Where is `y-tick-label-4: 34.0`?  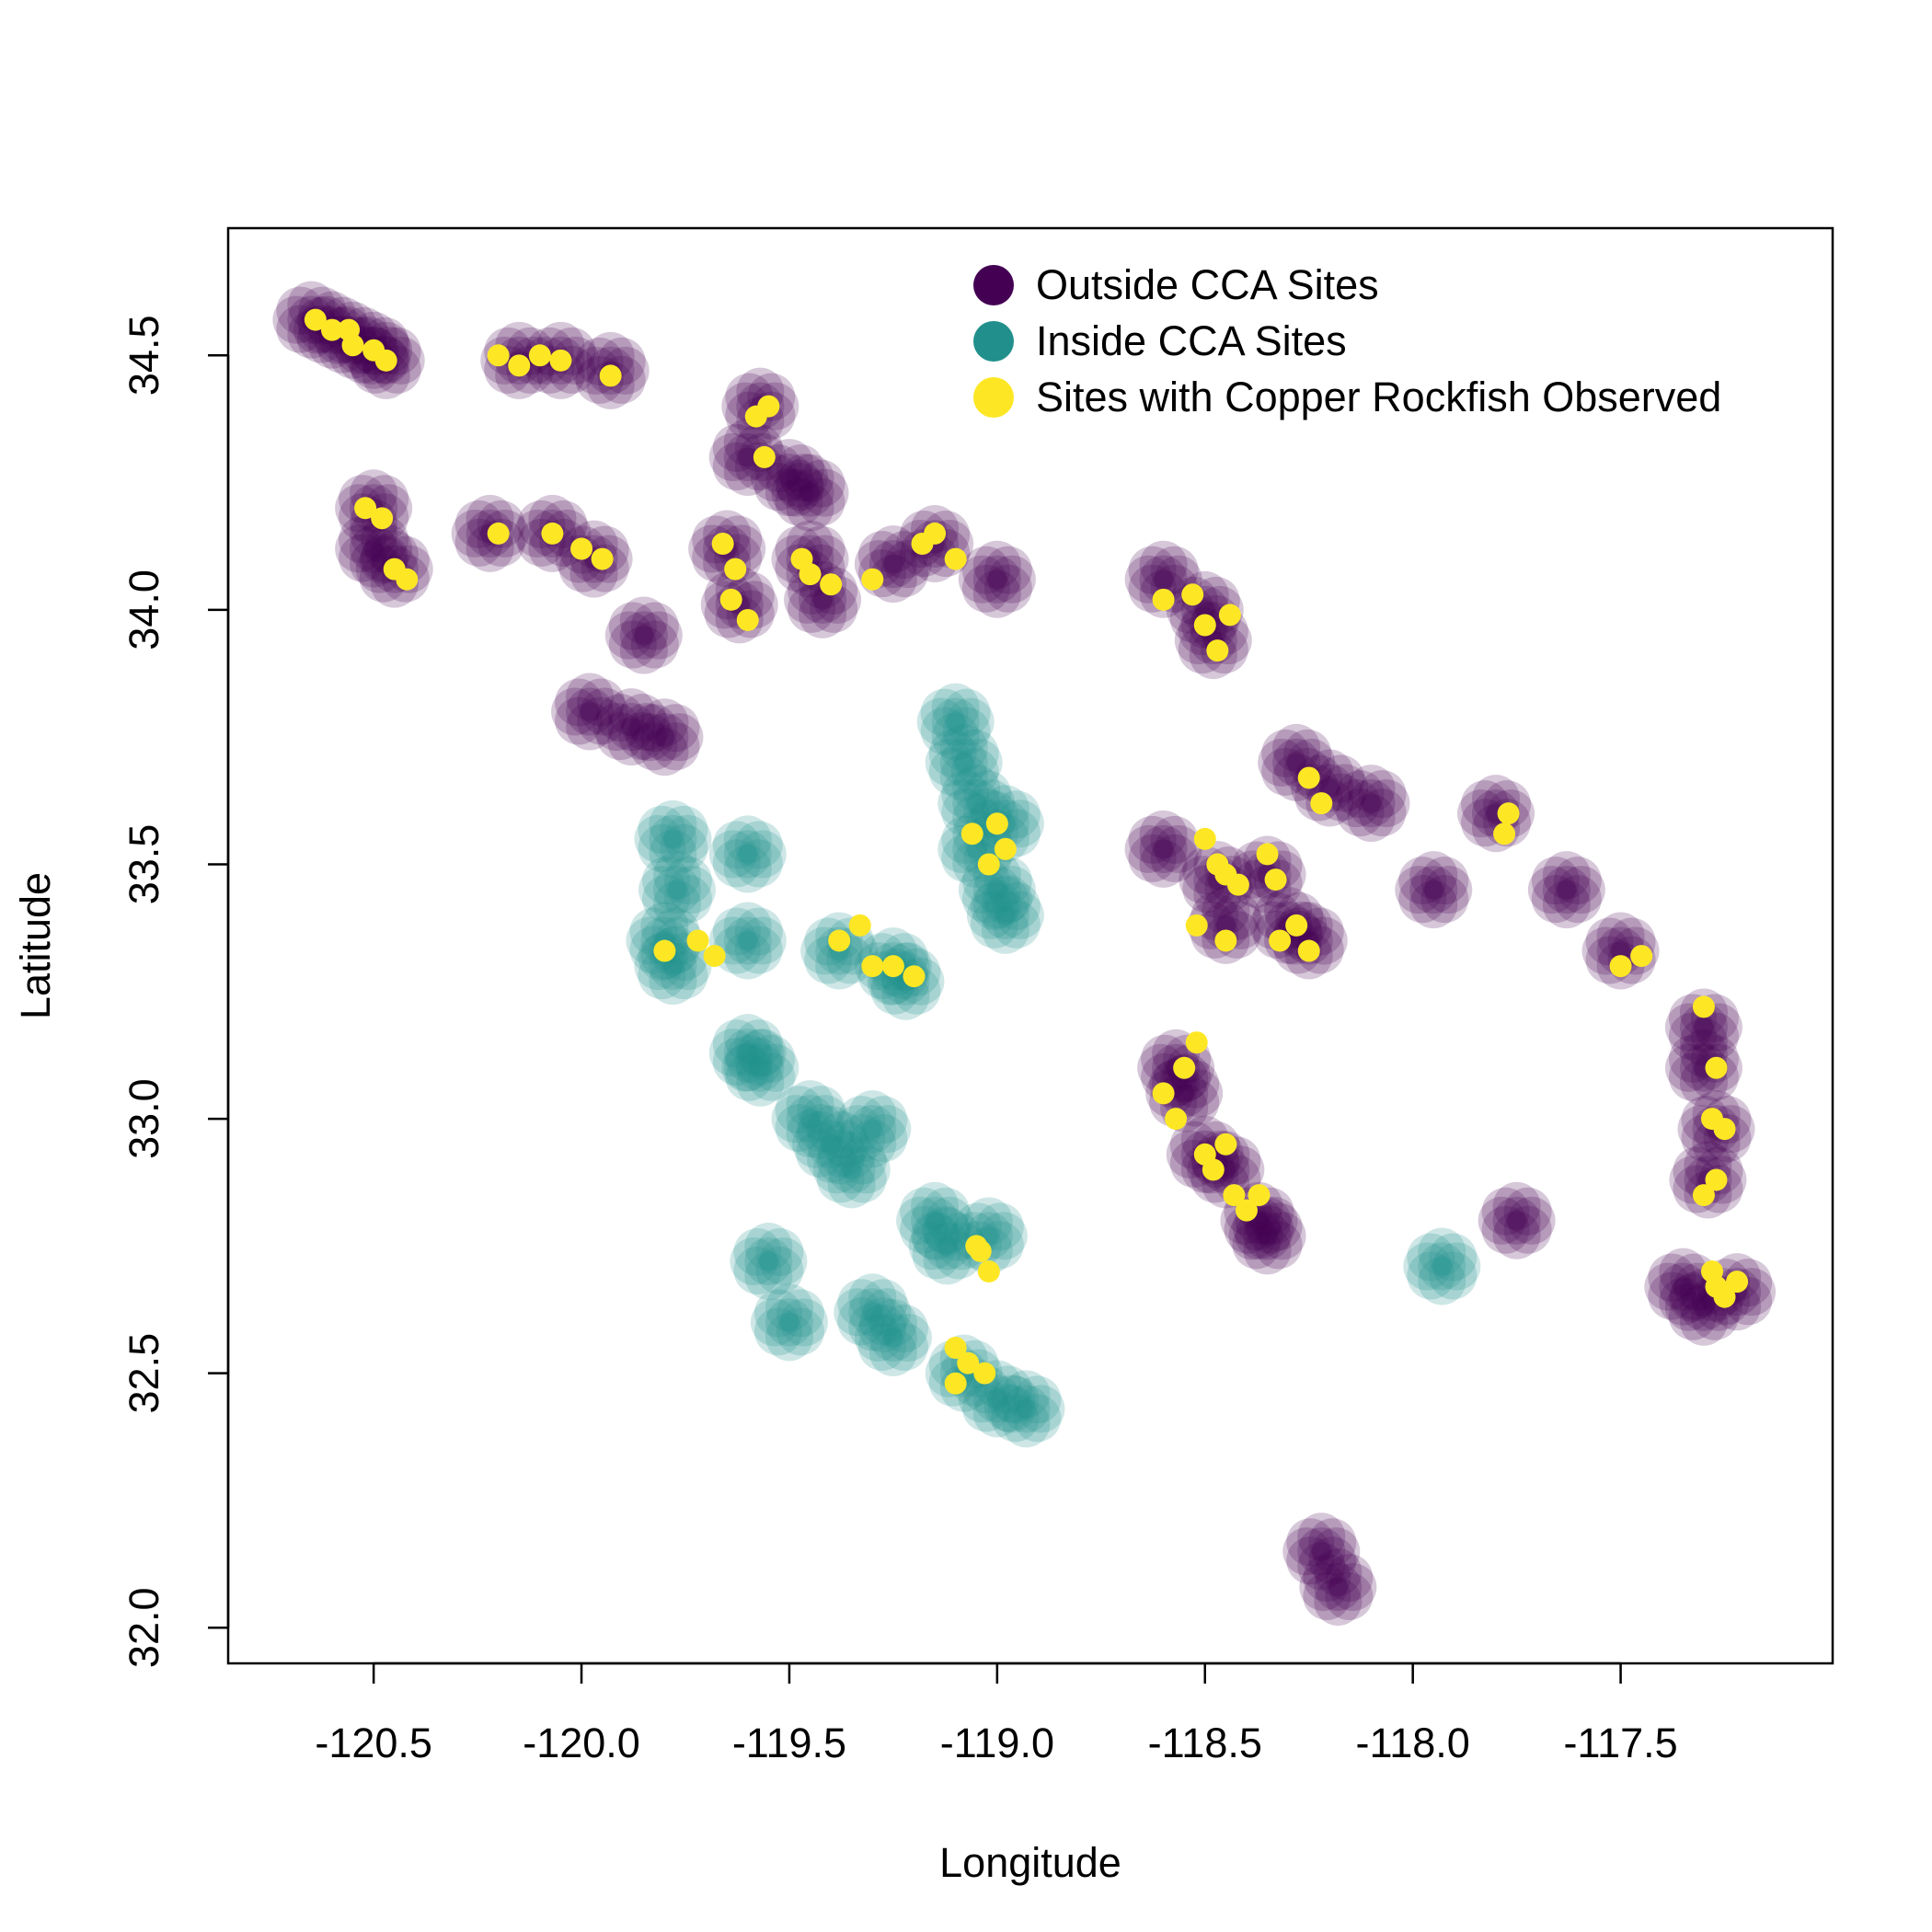 y-tick-label-4: 34.0 is located at coordinates (144, 609).